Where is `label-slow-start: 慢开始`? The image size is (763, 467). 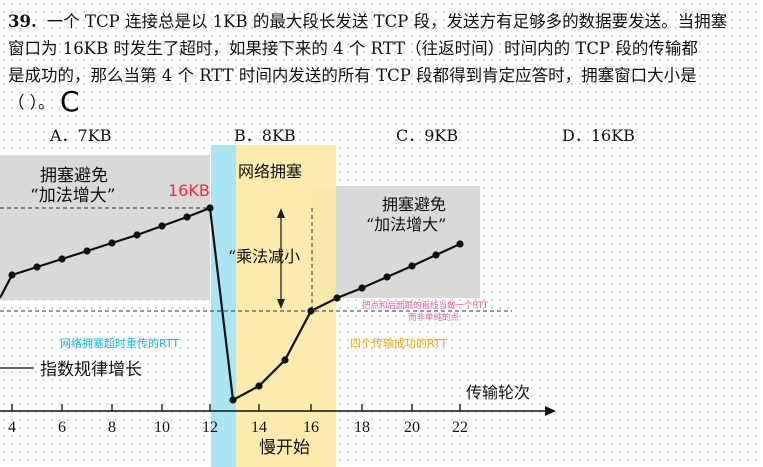
label-slow-start: 慢开始 is located at coordinates (284, 447).